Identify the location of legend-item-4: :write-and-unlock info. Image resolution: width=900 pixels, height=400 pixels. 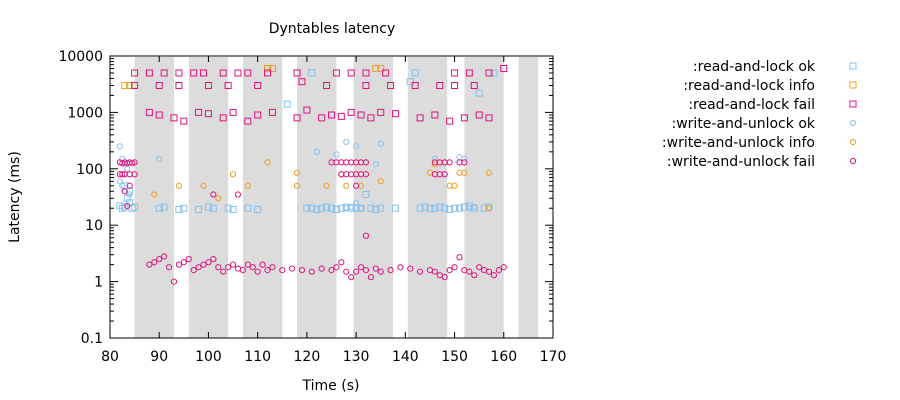
(759, 143).